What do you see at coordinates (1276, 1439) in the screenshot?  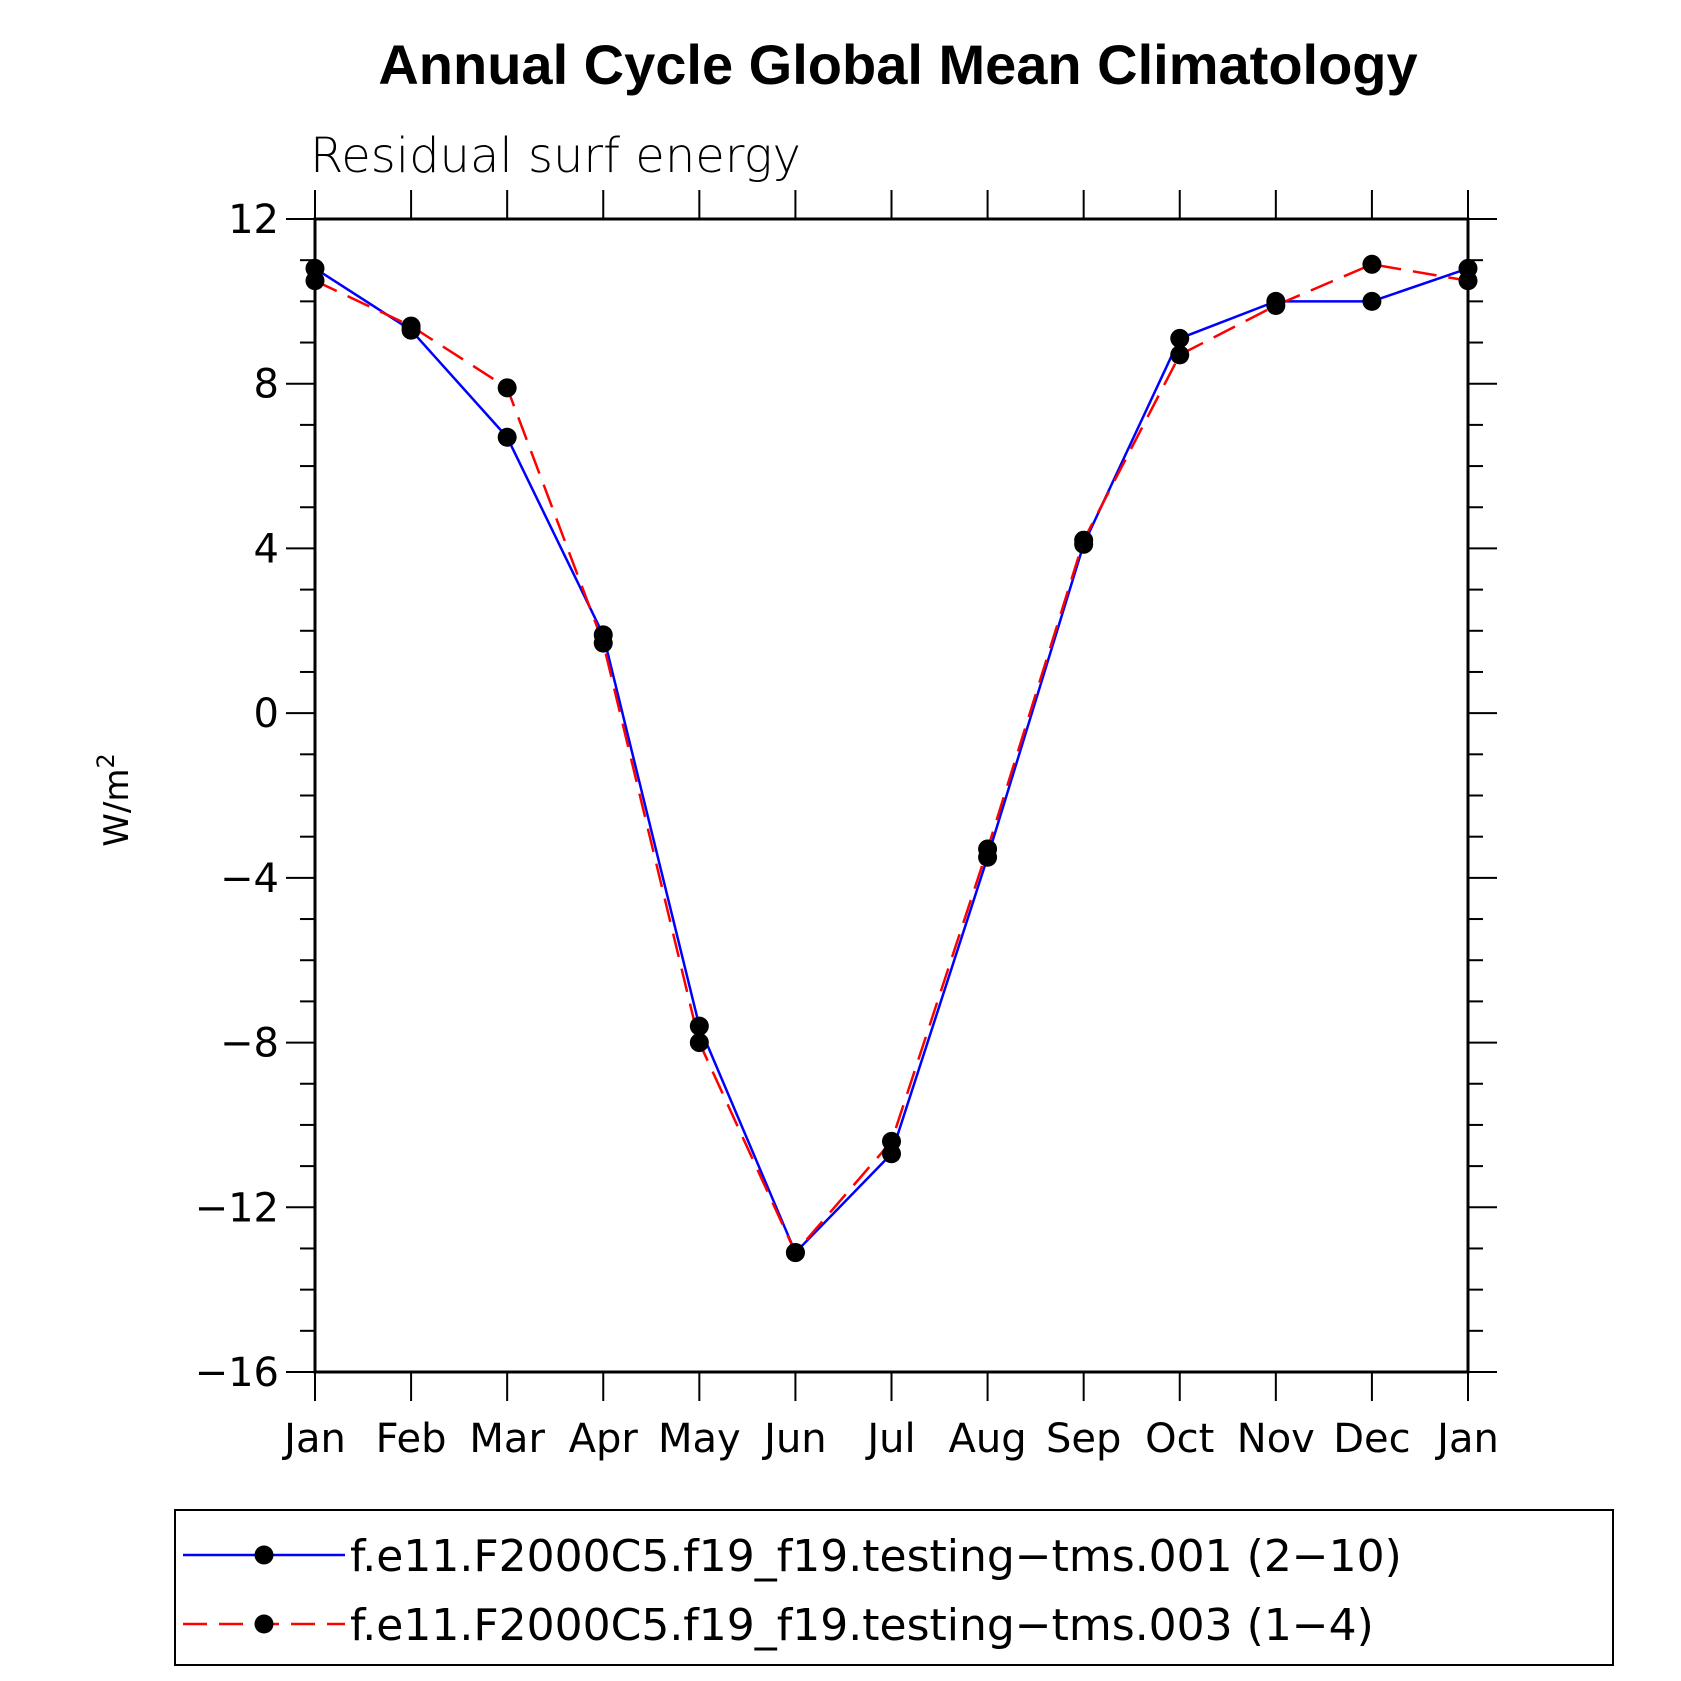 I see `x-tick-label: Nov` at bounding box center [1276, 1439].